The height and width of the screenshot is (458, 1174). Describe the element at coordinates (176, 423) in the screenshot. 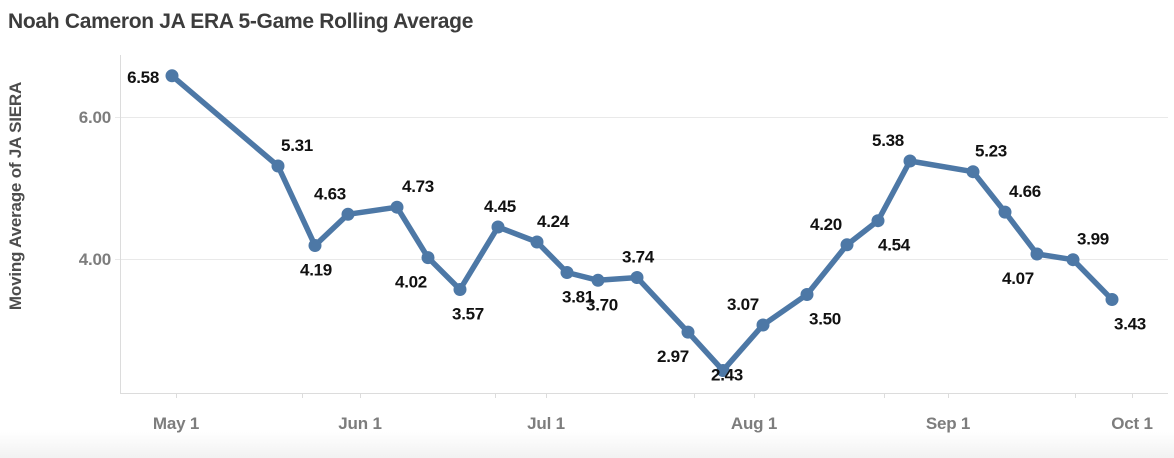

I see `x-tick-label: May 1` at that location.